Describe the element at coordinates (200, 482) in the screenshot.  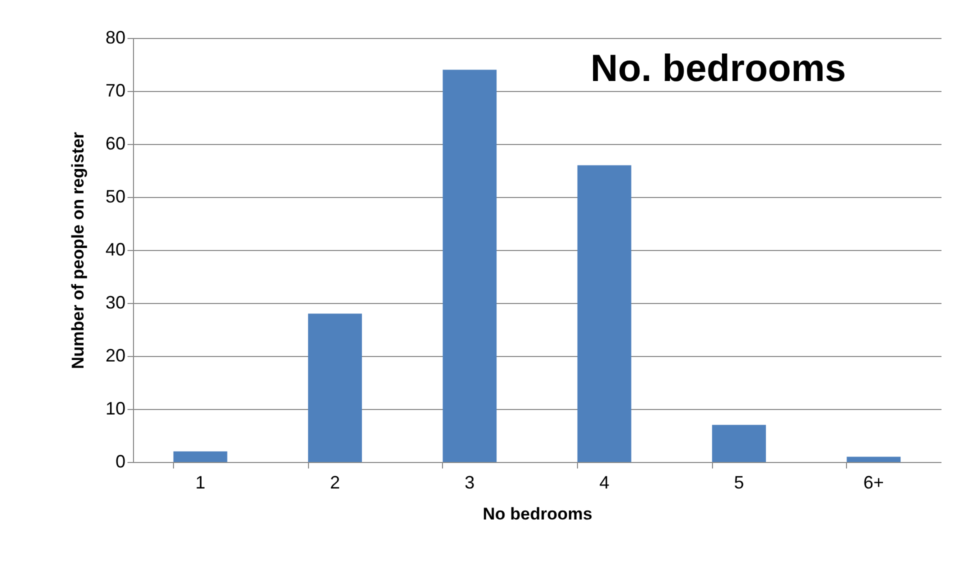
I see `x-tick-label: 1` at that location.